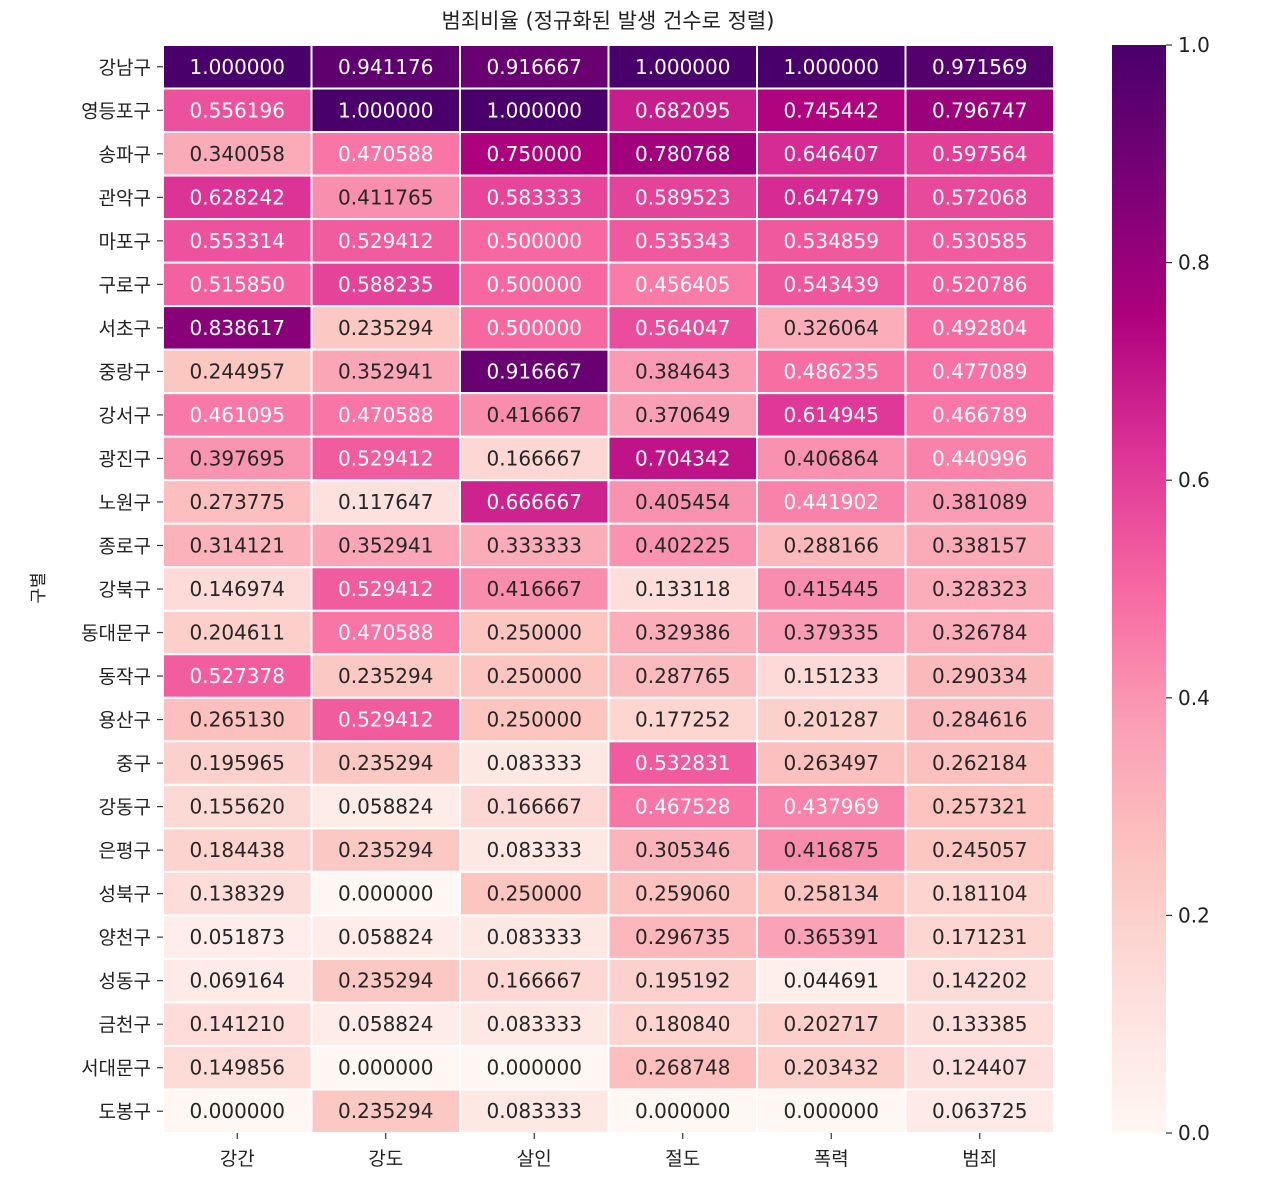 This screenshot has width=1272, height=1196. What do you see at coordinates (979, 284) in the screenshot?
I see `cell-value-label: 0.520786` at bounding box center [979, 284].